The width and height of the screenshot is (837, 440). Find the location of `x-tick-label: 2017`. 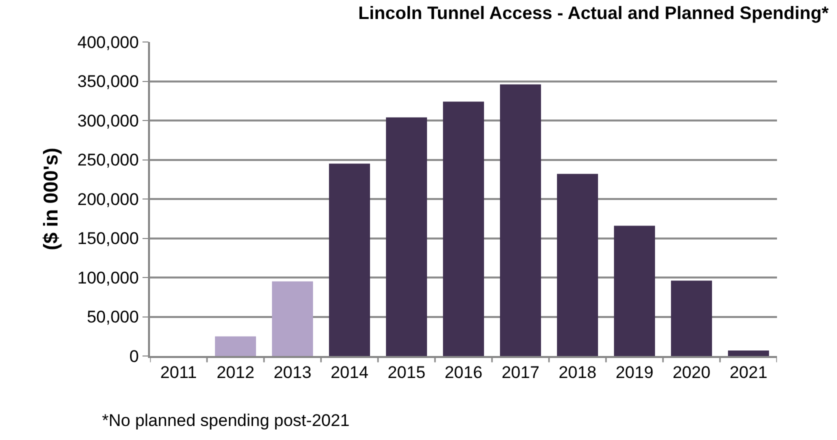

x-tick-label: 2017 is located at coordinates (521, 372).